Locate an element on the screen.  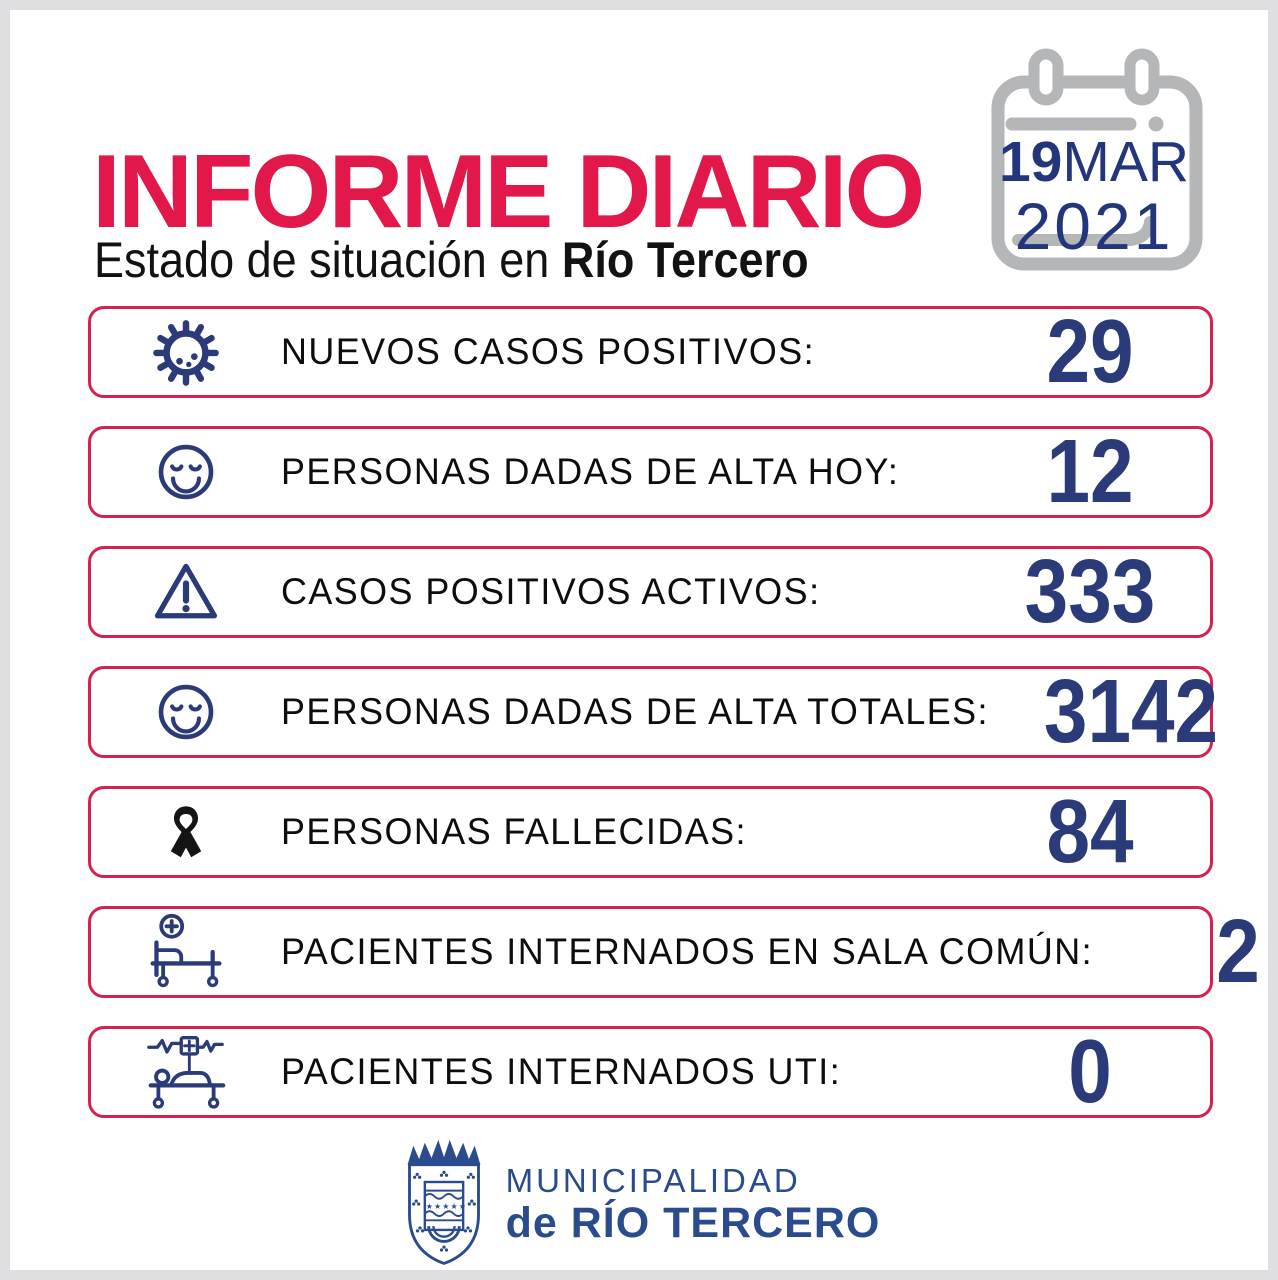
stat-label: PACIENTES INTERNADOS UTI: is located at coordinates (561, 1071).